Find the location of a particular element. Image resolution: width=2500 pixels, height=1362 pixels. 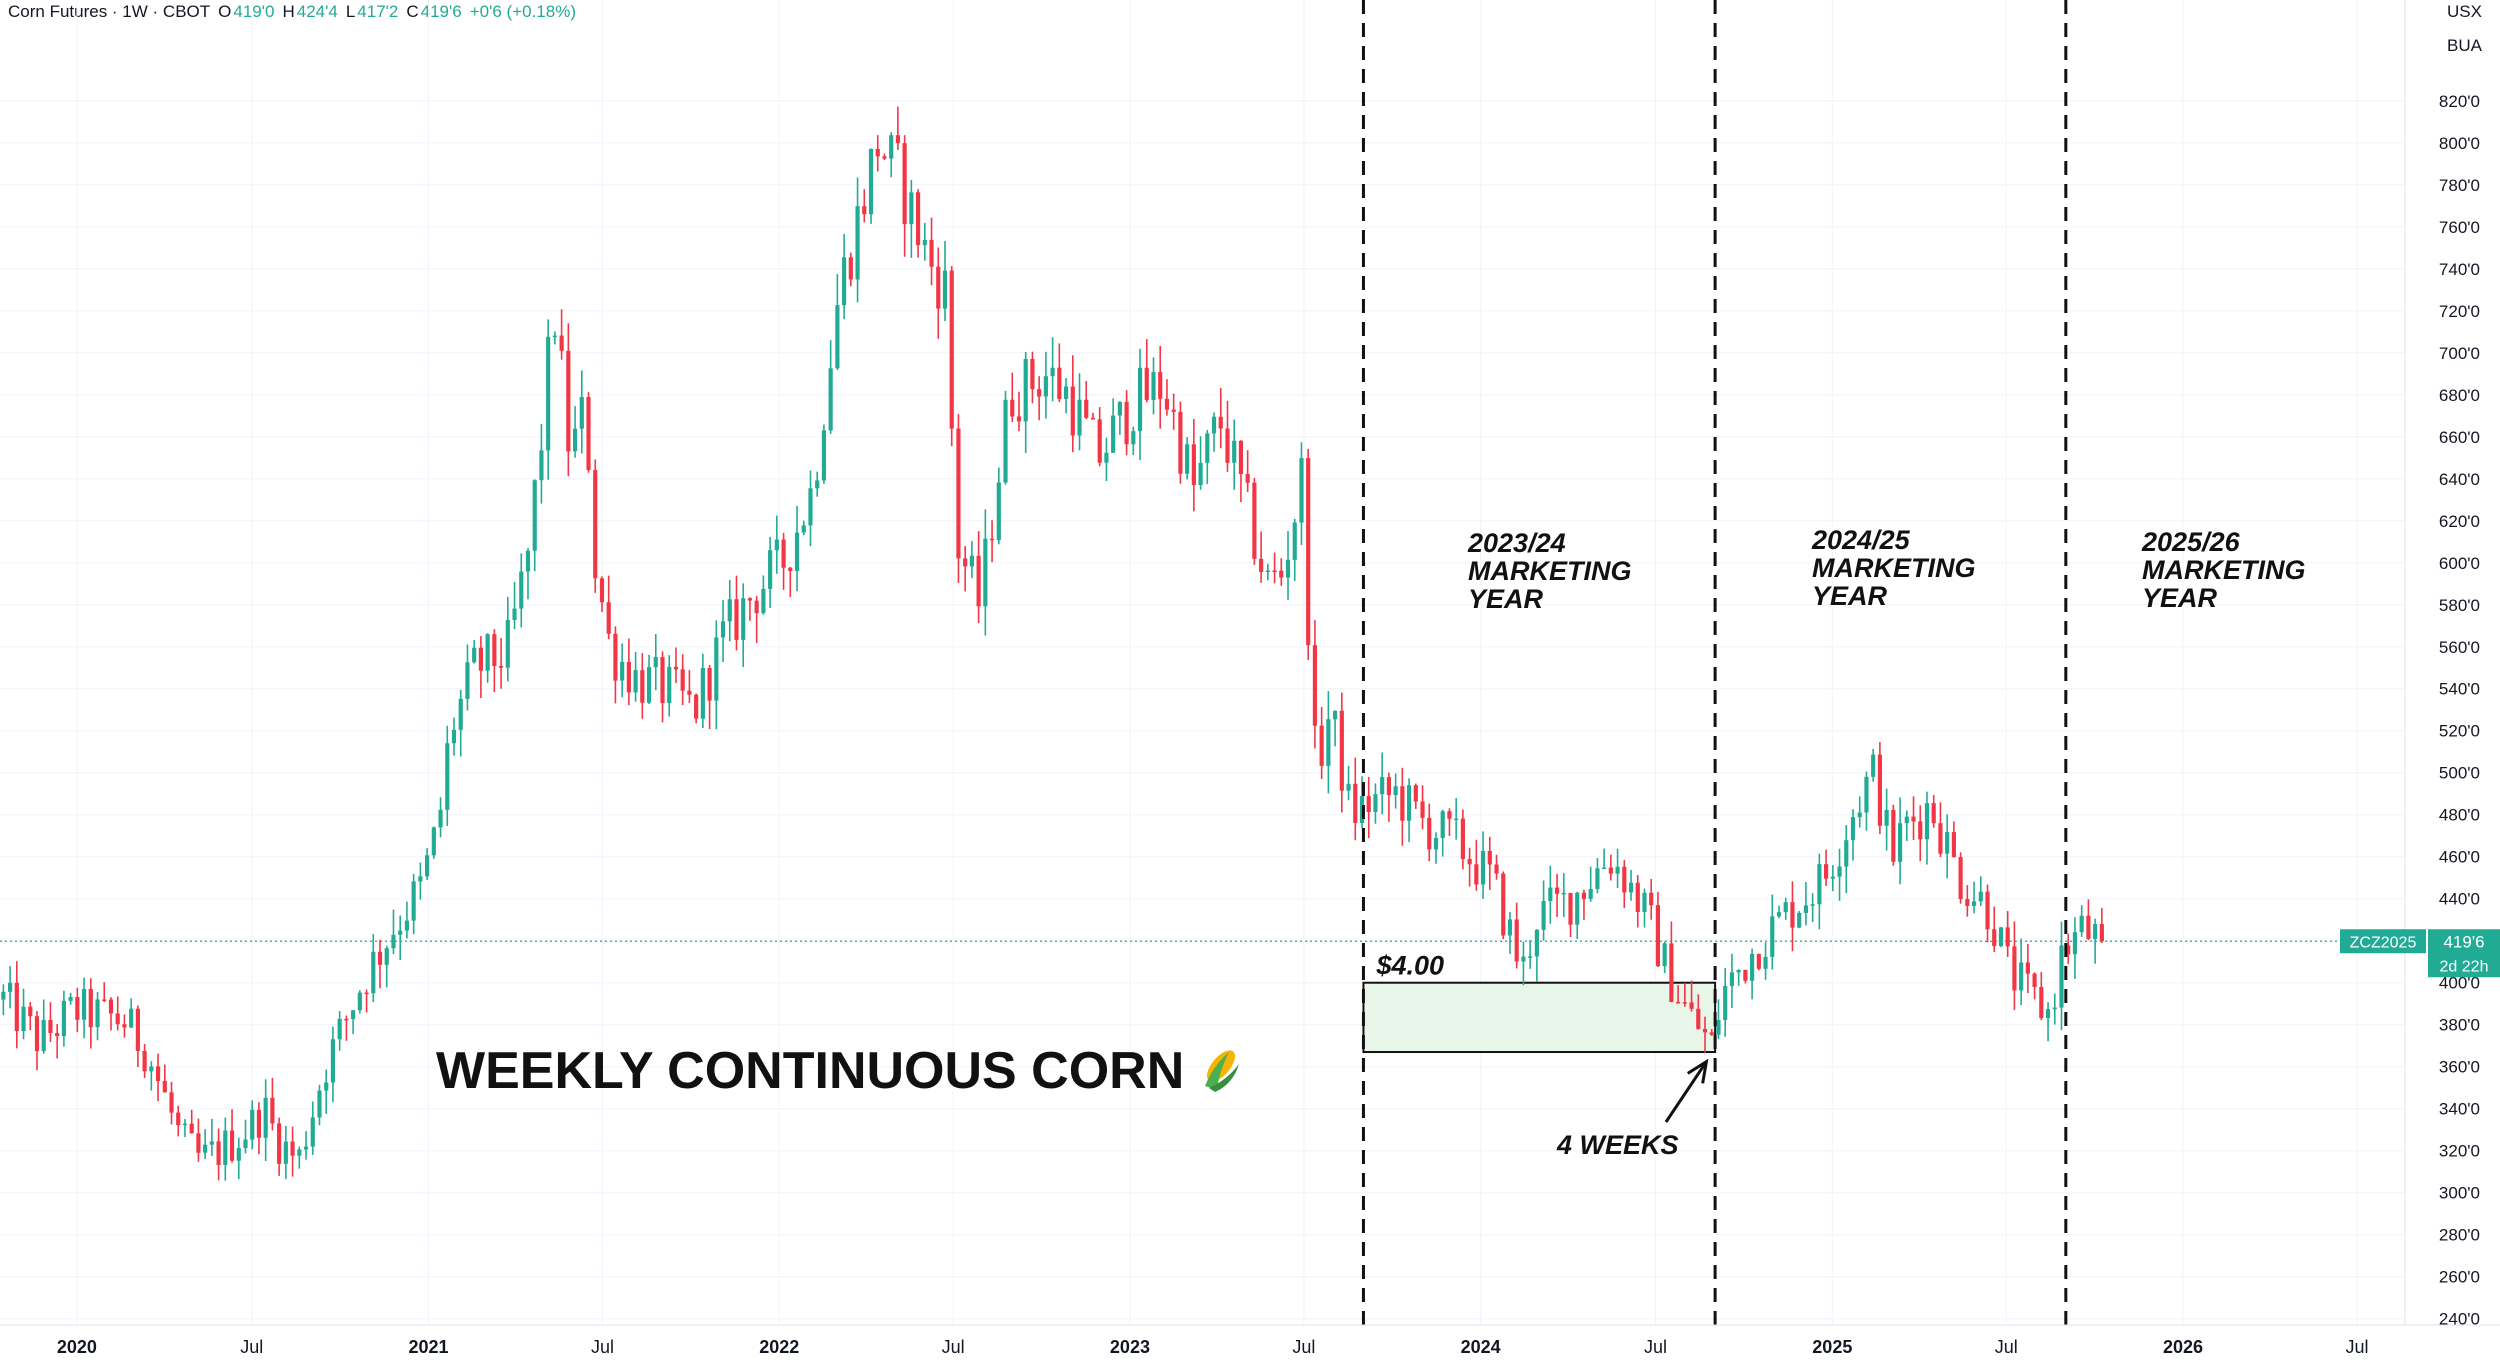

ohlc-high: H 424'4 is located at coordinates (310, 11).